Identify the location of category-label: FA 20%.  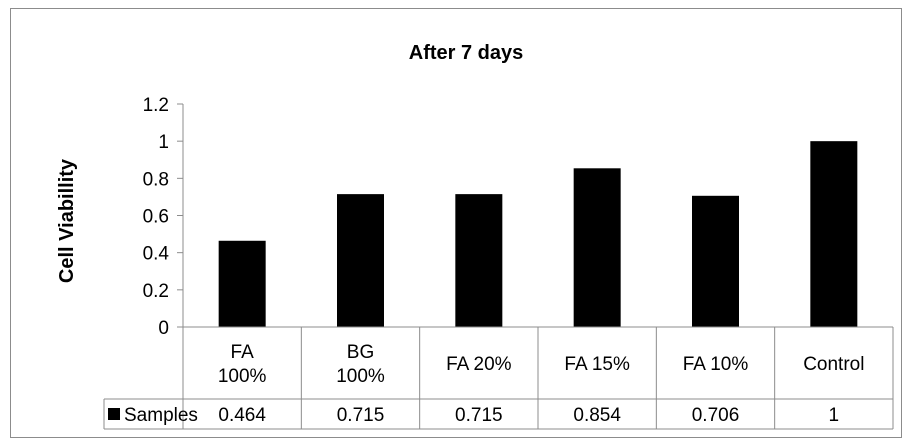
(479, 364).